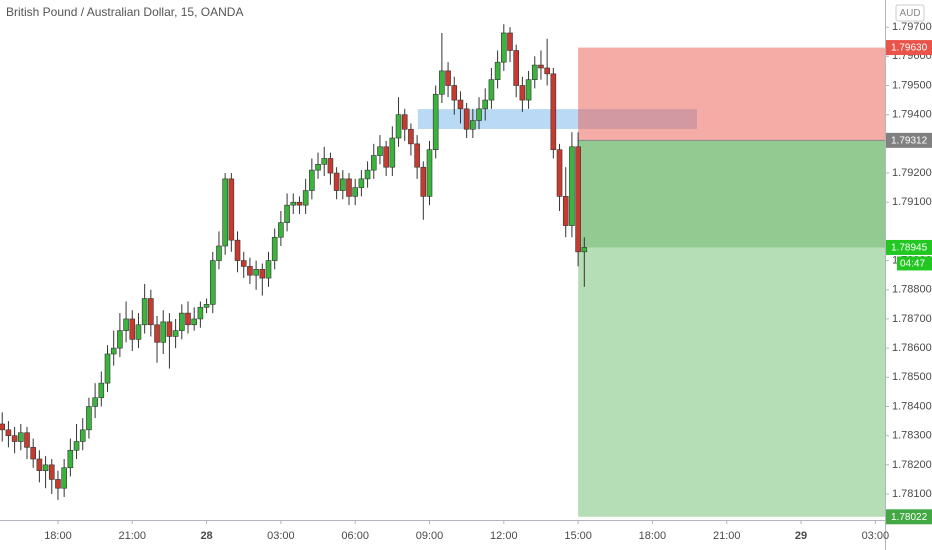  I want to click on y-tick-label: 1.78400, so click(912, 406).